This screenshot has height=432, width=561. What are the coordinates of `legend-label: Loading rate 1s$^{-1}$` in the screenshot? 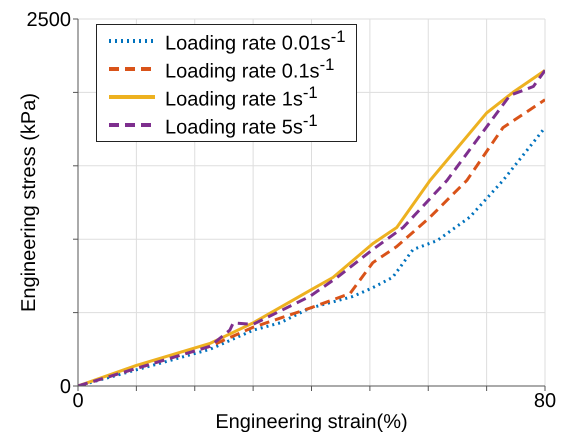 It's located at (241, 97).